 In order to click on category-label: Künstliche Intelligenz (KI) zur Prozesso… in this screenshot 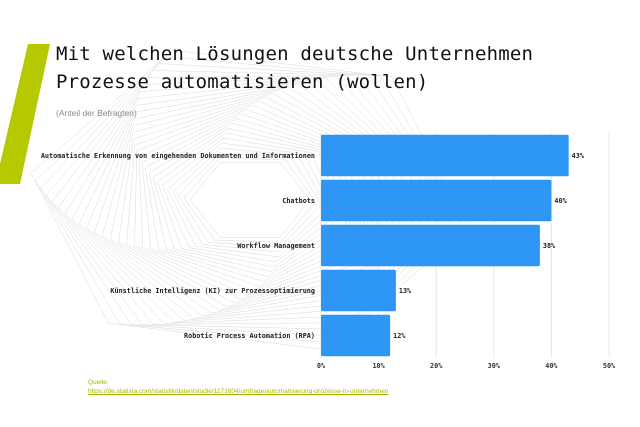, I will do `click(212, 291)`.